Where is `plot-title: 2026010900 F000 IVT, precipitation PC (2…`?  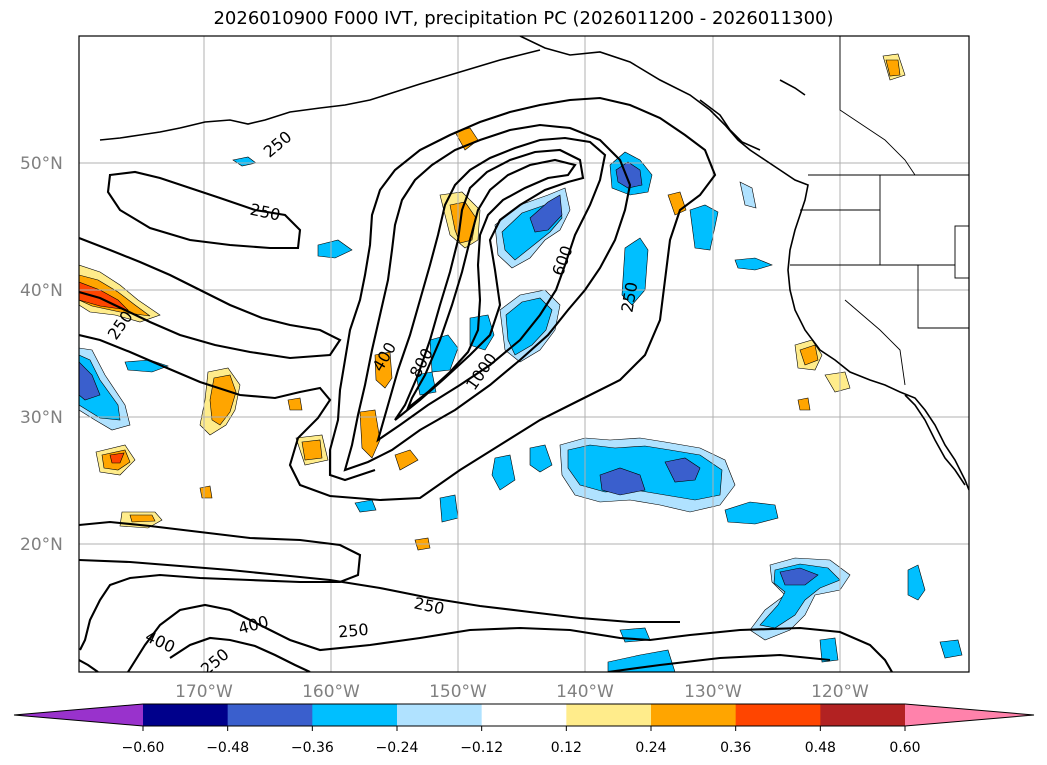 plot-title: 2026010900 F000 IVT, precipitation PC (2… is located at coordinates (523, 18).